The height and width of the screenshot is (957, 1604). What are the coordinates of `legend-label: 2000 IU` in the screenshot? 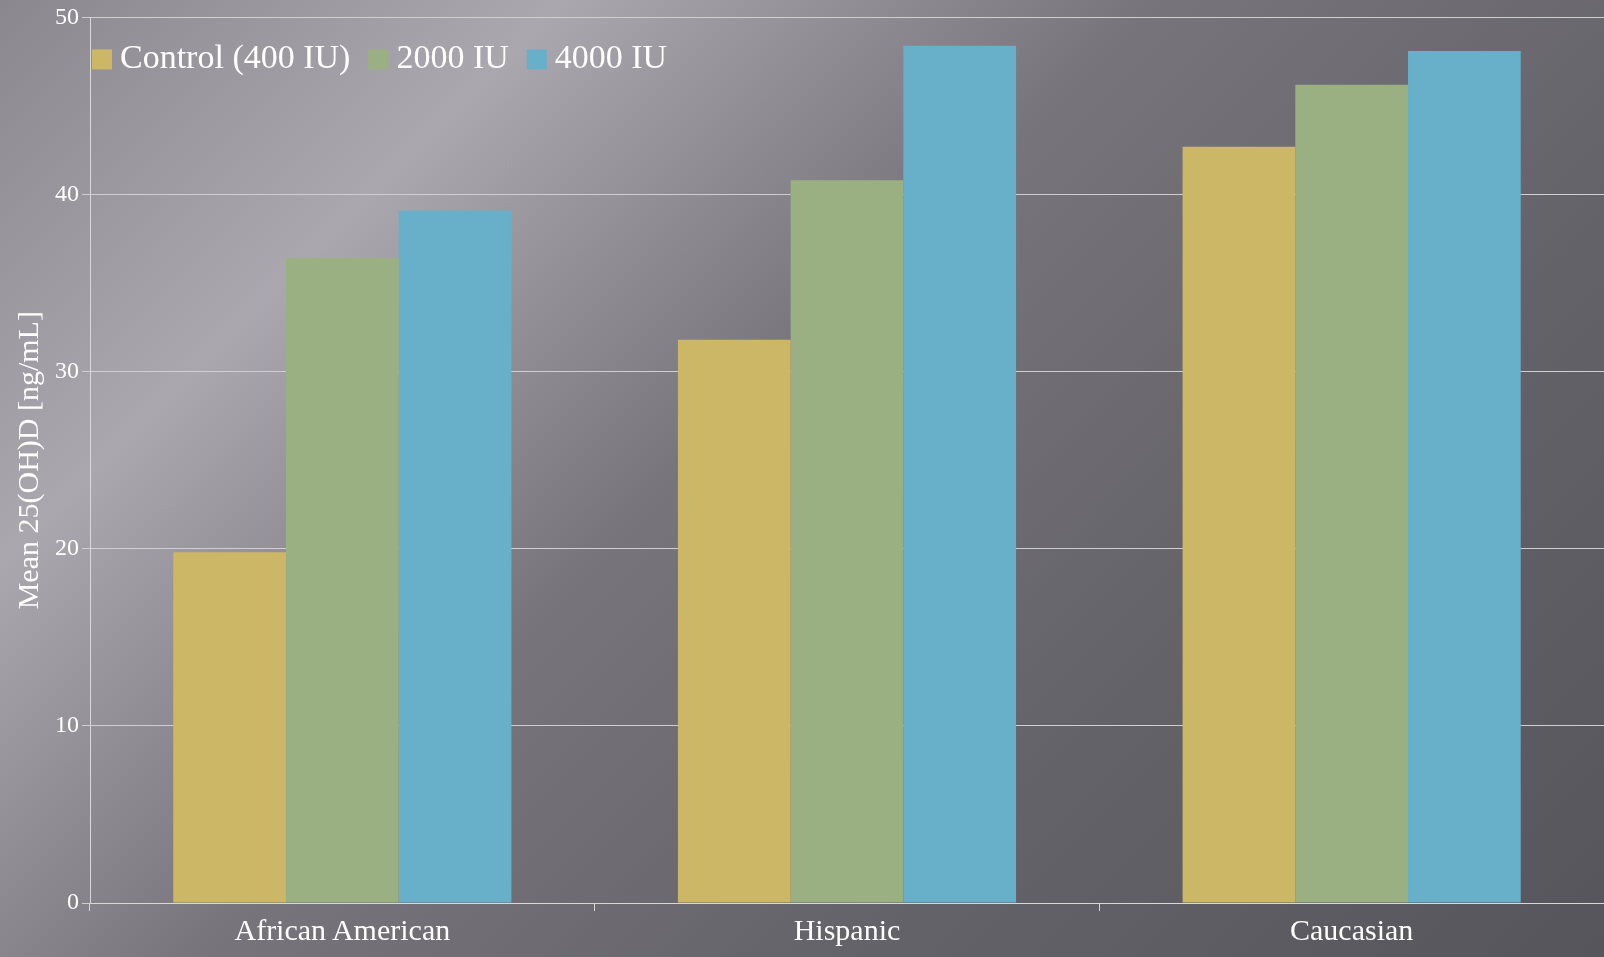 It's located at (452, 57).